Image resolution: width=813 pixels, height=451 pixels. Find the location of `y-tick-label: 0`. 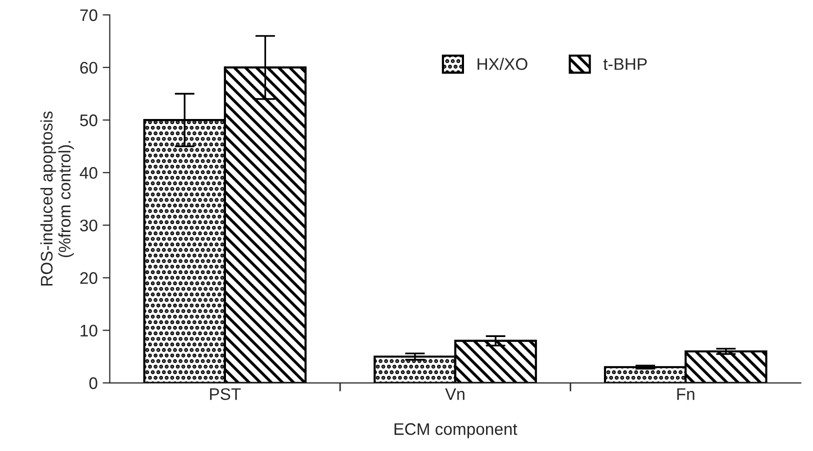

y-tick-label: 0 is located at coordinates (93, 383).